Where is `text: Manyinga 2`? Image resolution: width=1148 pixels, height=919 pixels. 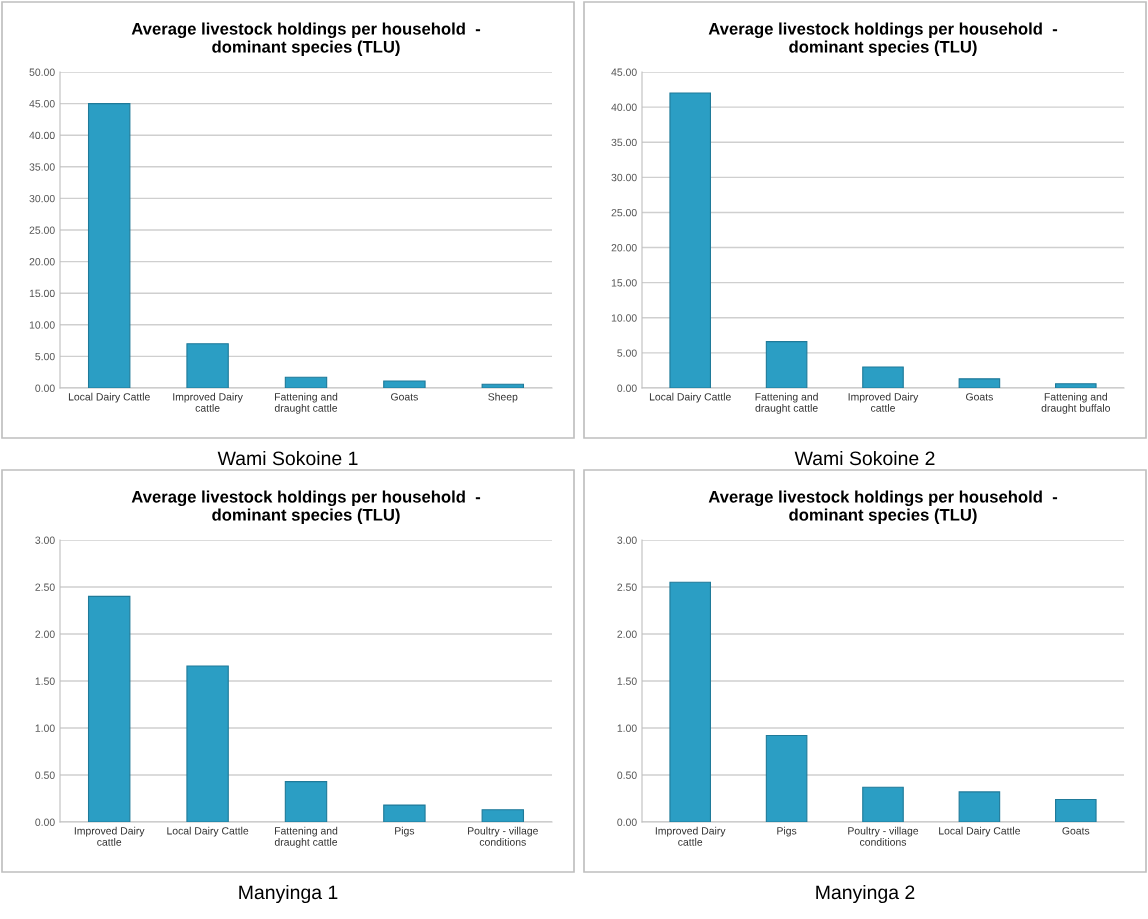 text: Manyinga 2 is located at coordinates (865, 894).